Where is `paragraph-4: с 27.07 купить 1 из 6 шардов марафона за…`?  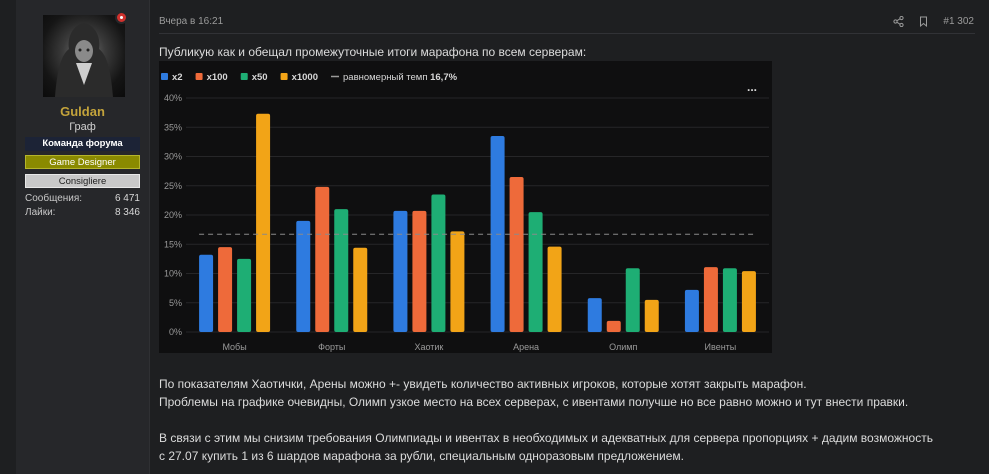 paragraph-4: с 27.07 купить 1 из 6 шардов марафона за… is located at coordinates (421, 456).